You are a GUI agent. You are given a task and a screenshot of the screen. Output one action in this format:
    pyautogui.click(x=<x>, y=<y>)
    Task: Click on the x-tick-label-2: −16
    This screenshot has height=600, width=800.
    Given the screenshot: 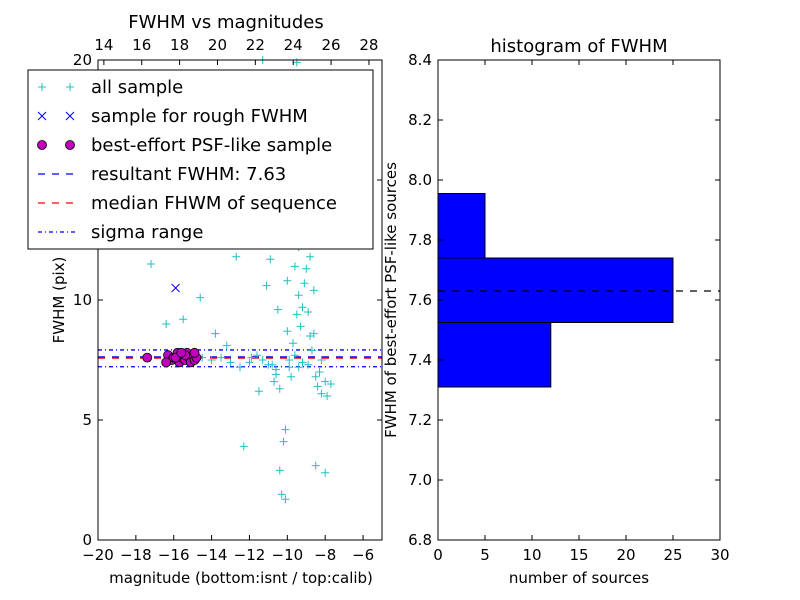 What is the action you would take?
    pyautogui.click(x=174, y=555)
    